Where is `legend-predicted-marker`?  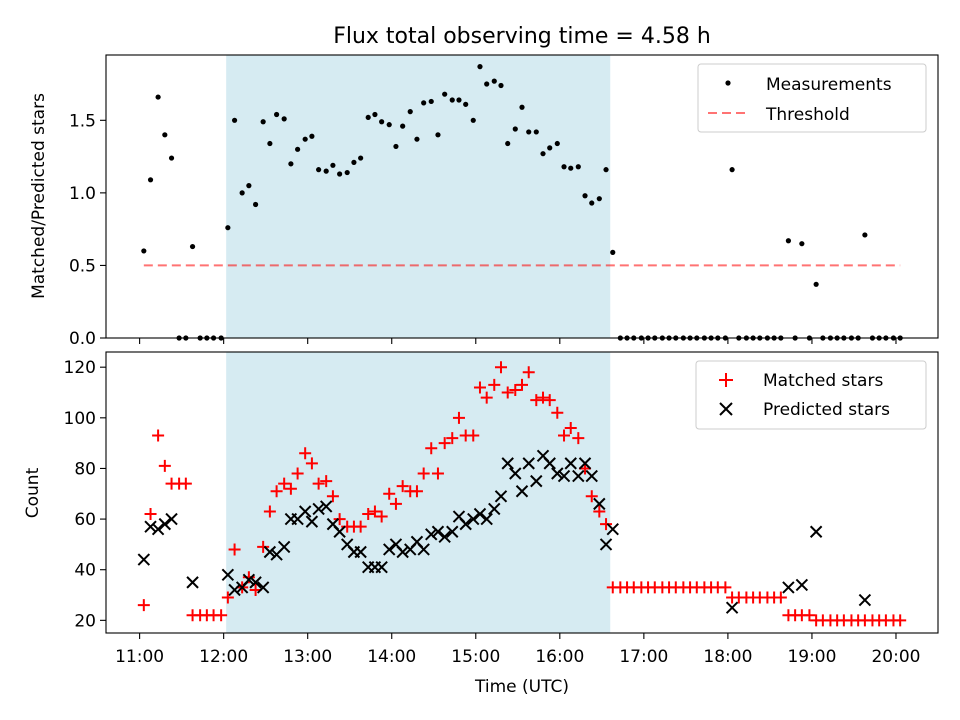
legend-predicted-marker is located at coordinates (726, 409).